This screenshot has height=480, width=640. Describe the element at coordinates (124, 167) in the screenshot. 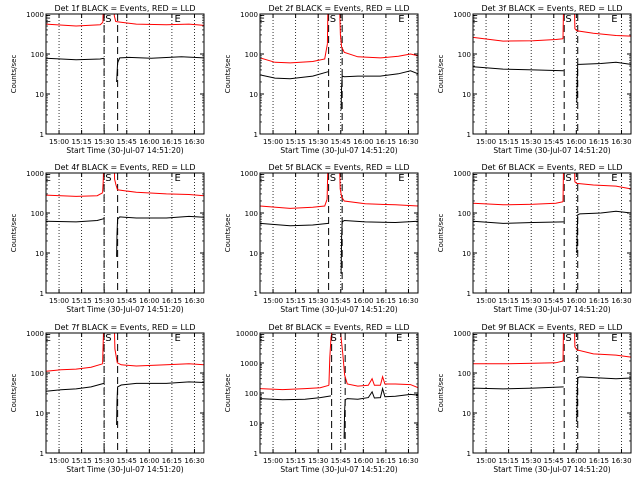

I see `panel-title: Det 4f BLACK = Events, RED = LLD` at that location.